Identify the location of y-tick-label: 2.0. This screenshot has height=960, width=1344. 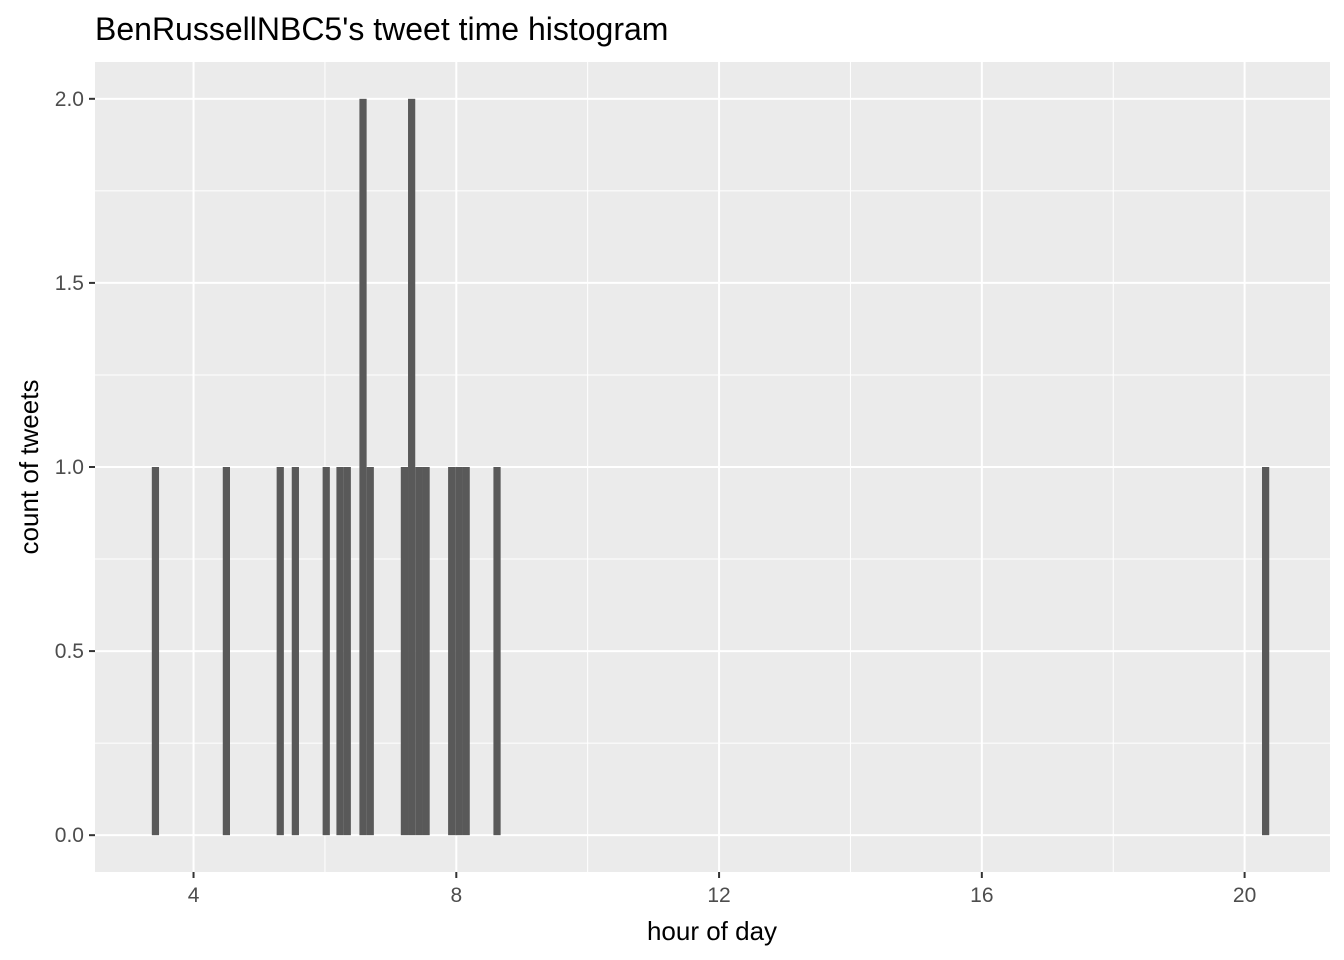
(69, 99).